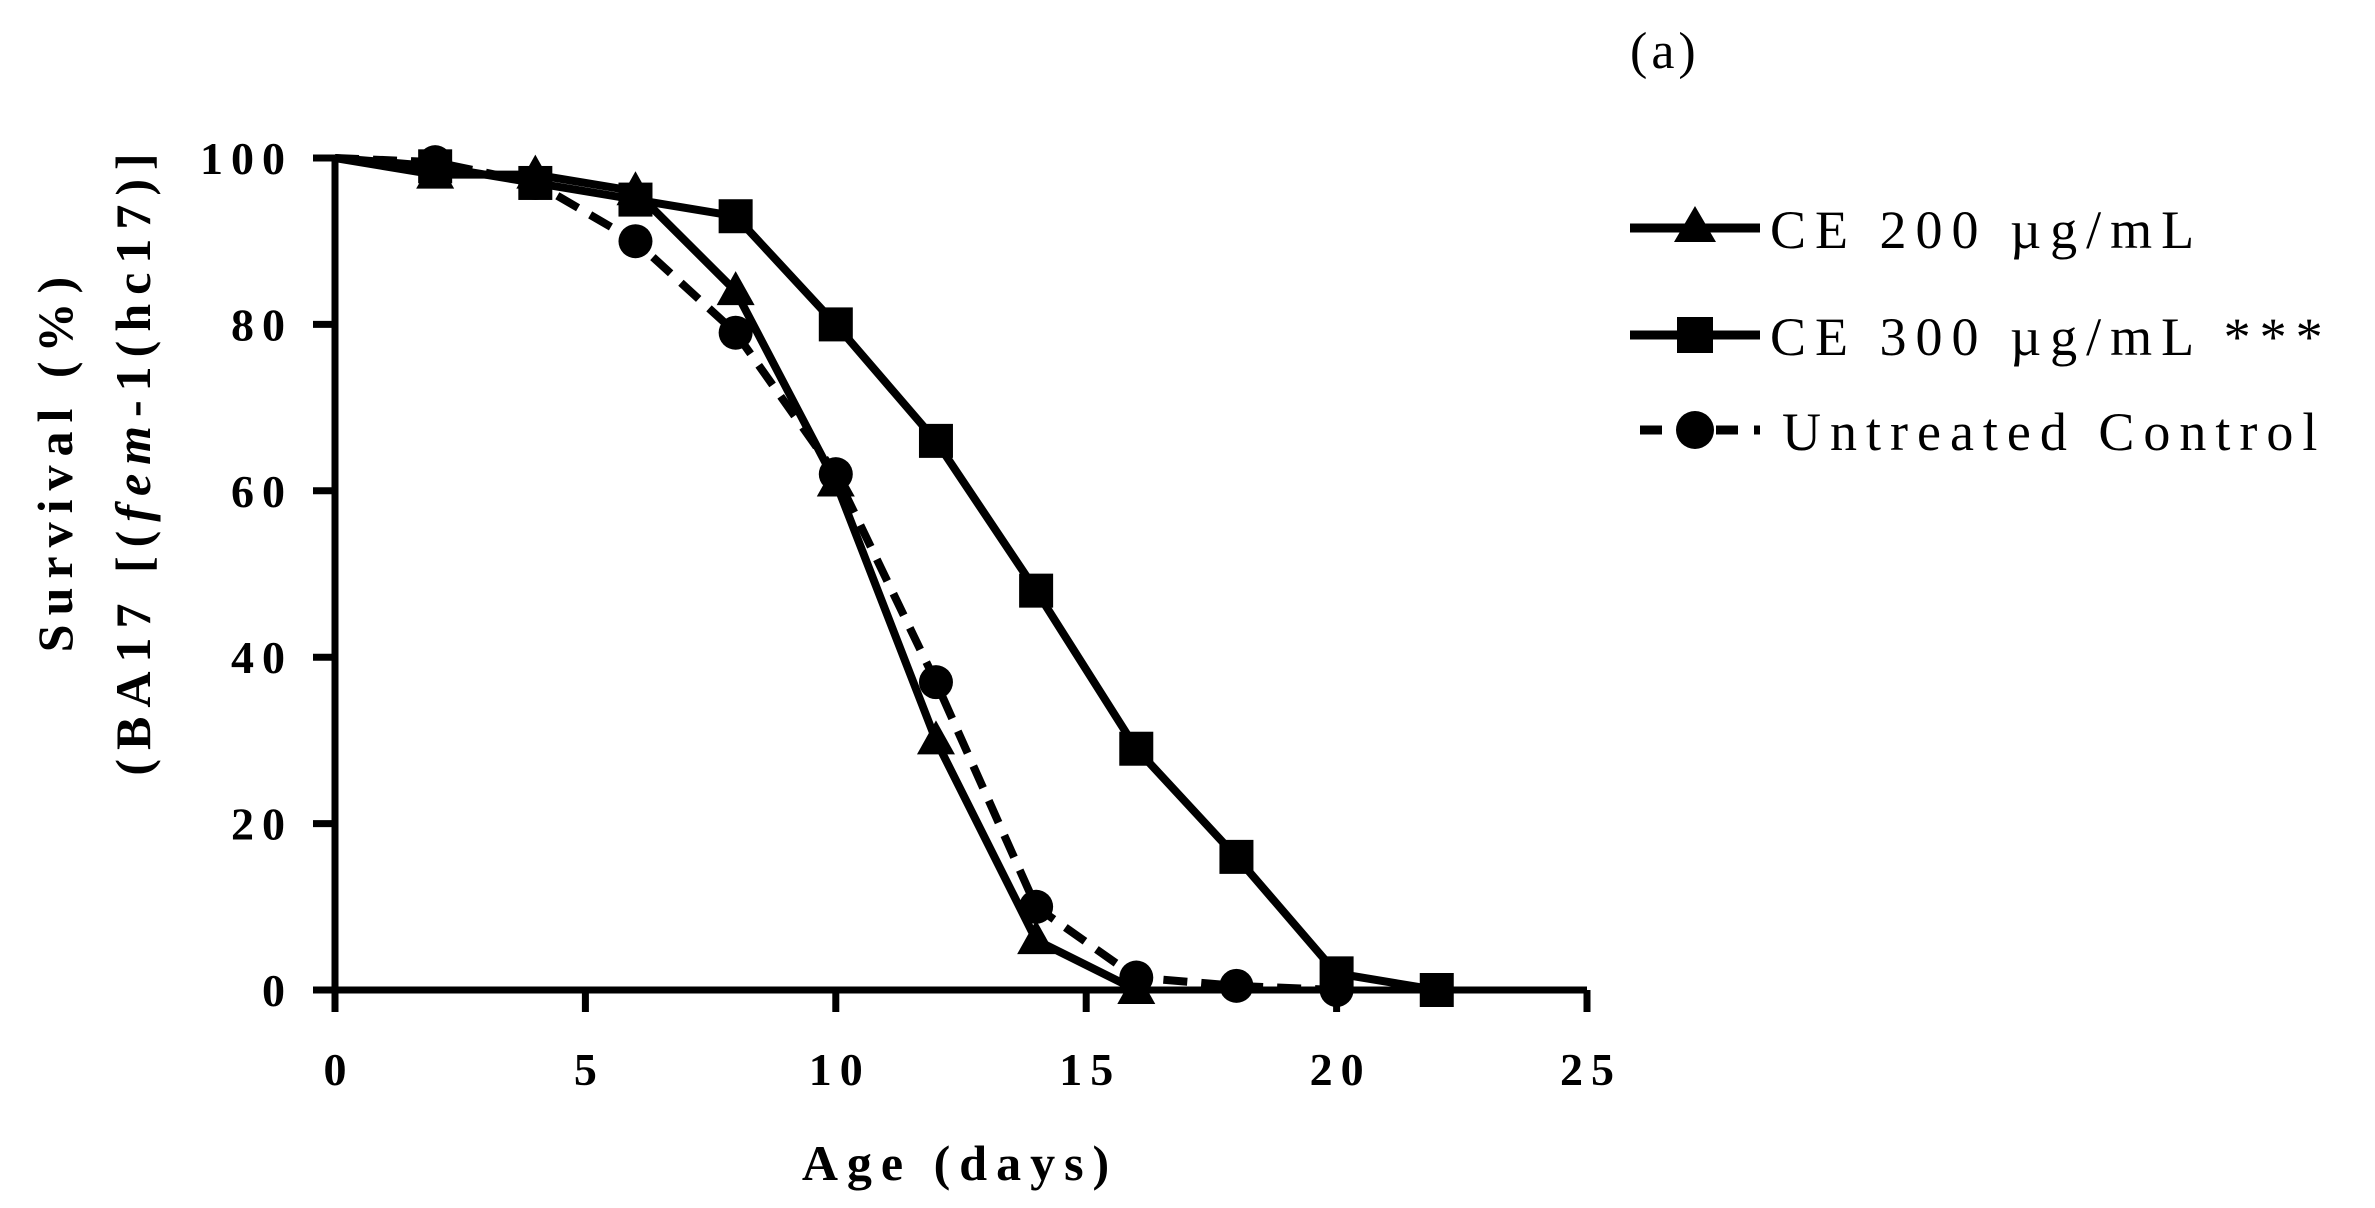 The image size is (2375, 1208). Describe the element at coordinates (1986, 230) in the screenshot. I see `legend-label-ce200: CE 200 µg/mL` at that location.